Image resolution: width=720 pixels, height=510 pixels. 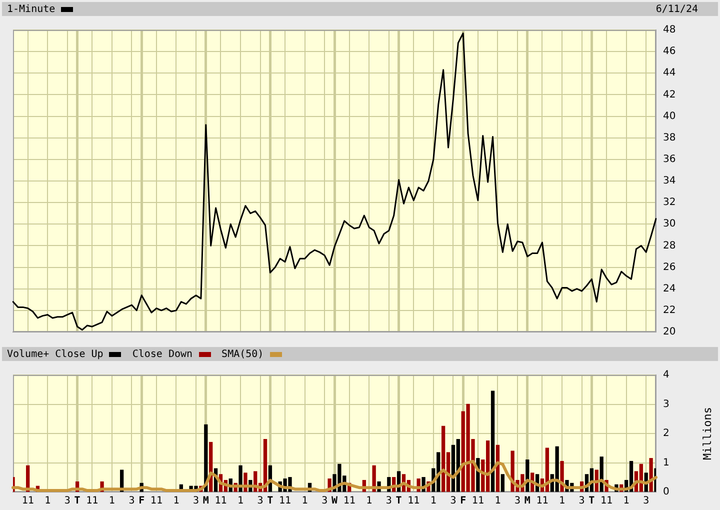 What do you see at coordinates (669, 310) in the screenshot?
I see `y-tick-label: 22` at bounding box center [669, 310].